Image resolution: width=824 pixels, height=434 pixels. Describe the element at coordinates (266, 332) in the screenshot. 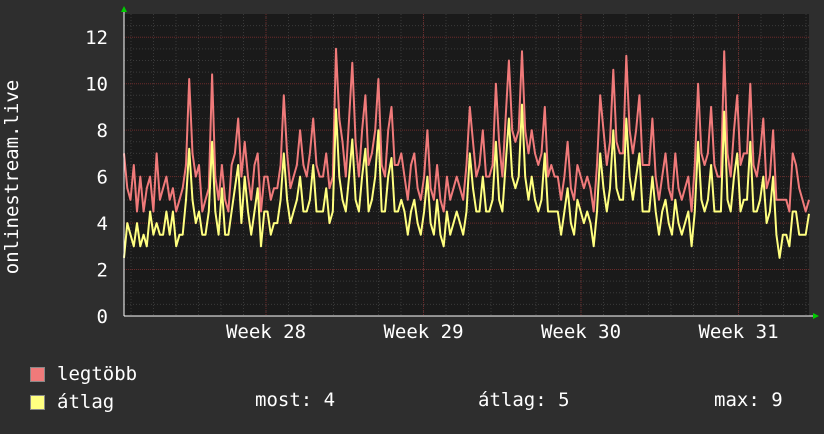

I see `x-tick-label: Week 28` at that location.